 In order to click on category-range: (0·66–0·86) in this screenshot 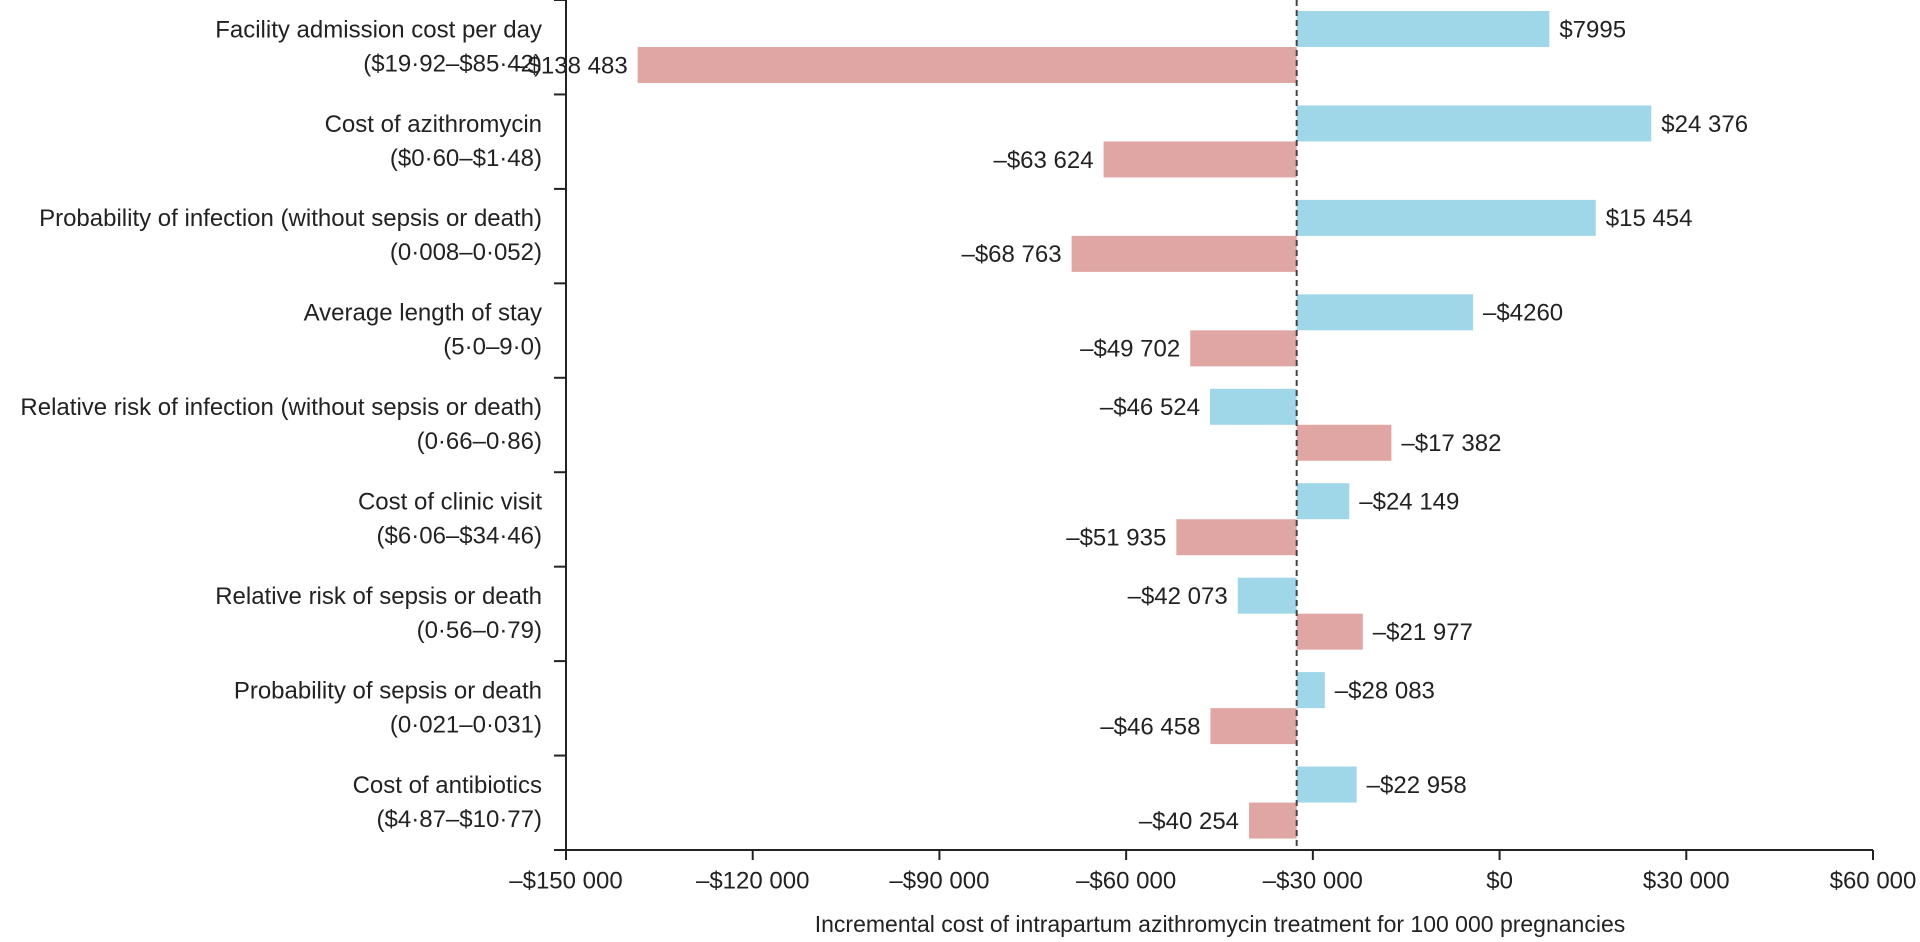, I will do `click(479, 441)`.